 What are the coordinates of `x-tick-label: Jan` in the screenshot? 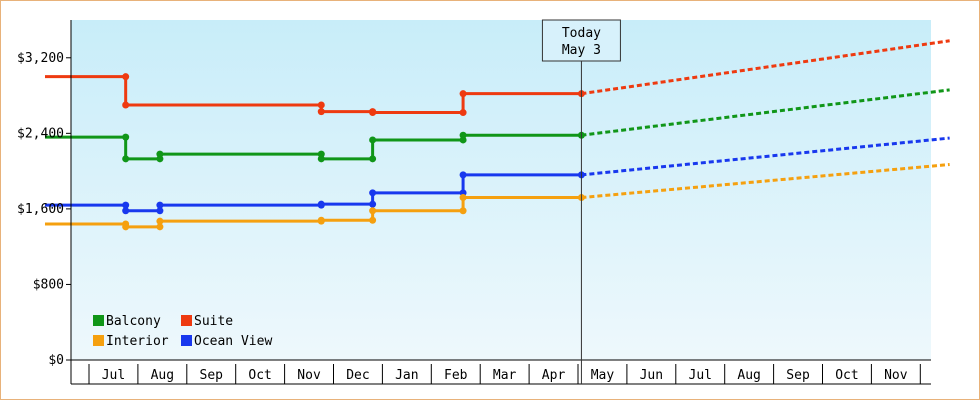 It's located at (406, 375).